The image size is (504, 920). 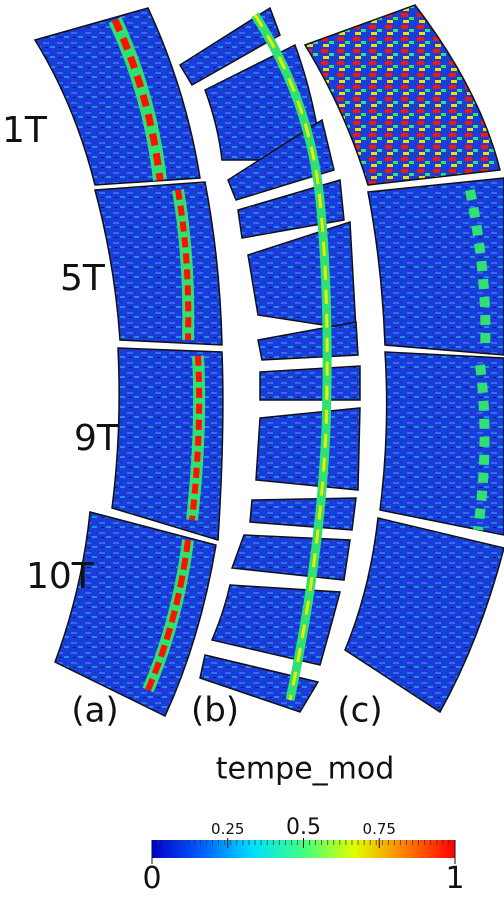 I want to click on row-label: 10T, so click(x=60, y=576).